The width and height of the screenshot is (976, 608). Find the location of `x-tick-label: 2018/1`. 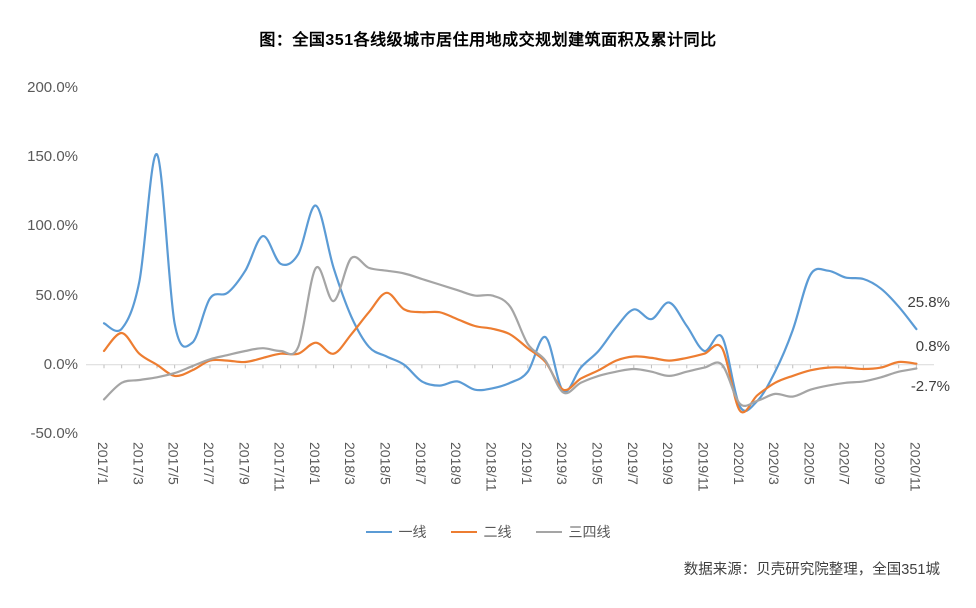

x-tick-label: 2018/1 is located at coordinates (314, 463).